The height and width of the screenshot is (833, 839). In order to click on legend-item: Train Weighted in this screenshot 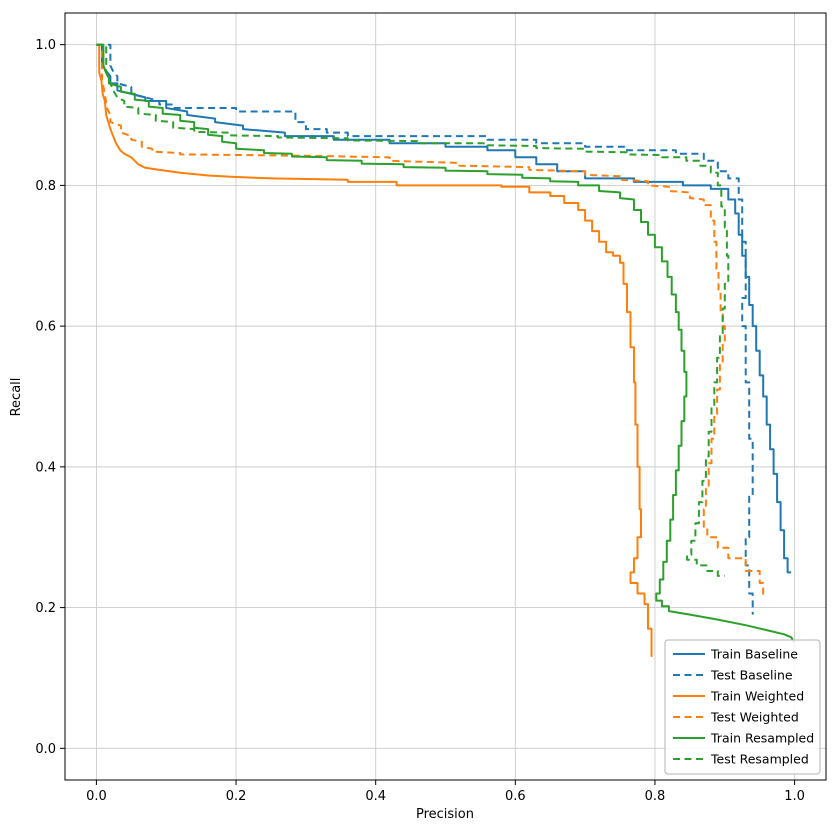, I will do `click(738, 696)`.